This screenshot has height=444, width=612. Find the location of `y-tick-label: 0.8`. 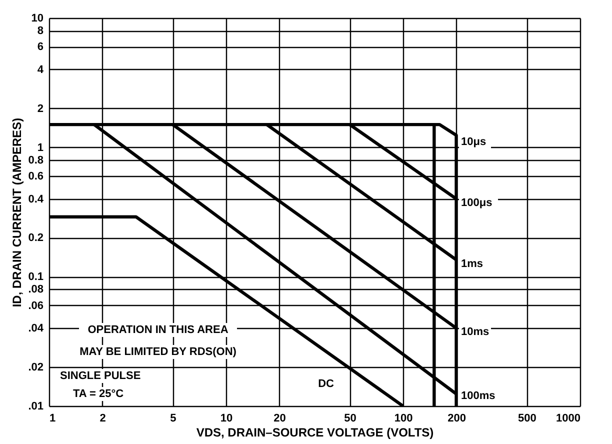

y-tick-label: 0.8 is located at coordinates (36, 160).